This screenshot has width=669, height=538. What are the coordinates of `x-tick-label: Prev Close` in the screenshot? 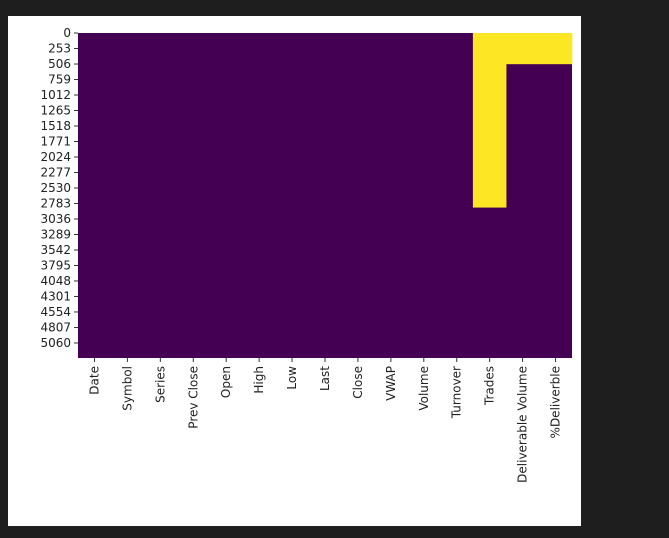 It's located at (193, 397).